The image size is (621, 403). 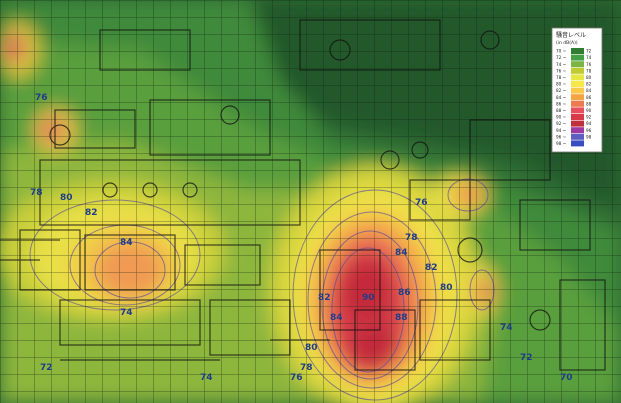 What do you see at coordinates (589, 110) in the screenshot?
I see `legend-upper-label: 90` at bounding box center [589, 110].